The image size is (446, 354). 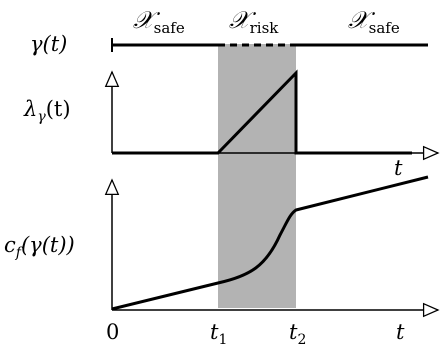 What do you see at coordinates (112, 332) in the screenshot?
I see `origin-label: 0` at bounding box center [112, 332].